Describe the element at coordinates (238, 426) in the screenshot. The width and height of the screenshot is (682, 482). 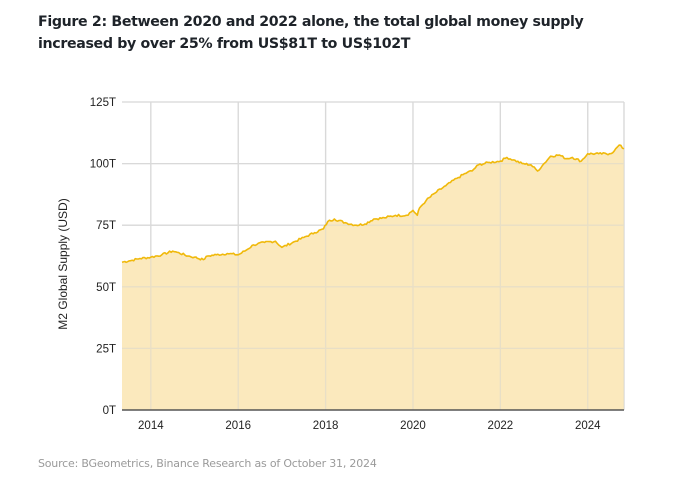
I see `x-tick-label: 2016` at that location.